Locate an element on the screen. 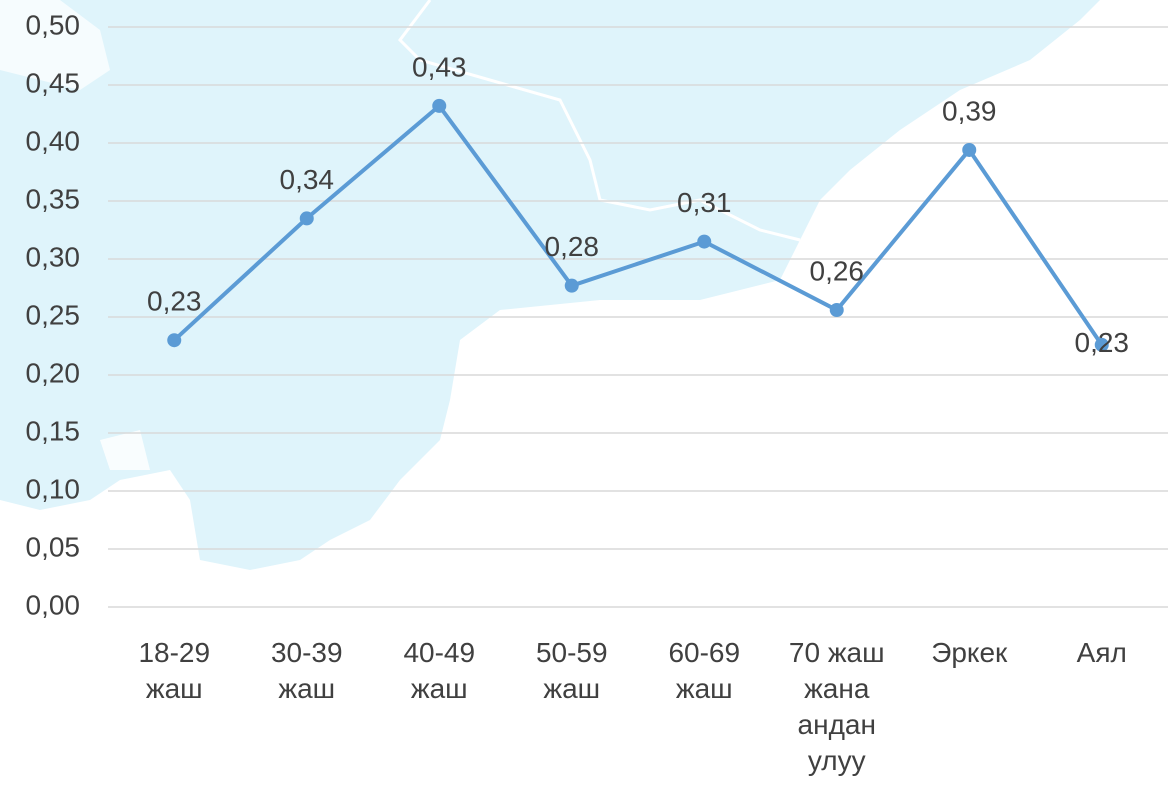 The image size is (1168, 802). y-tick-label: 0,05 is located at coordinates (53, 546).